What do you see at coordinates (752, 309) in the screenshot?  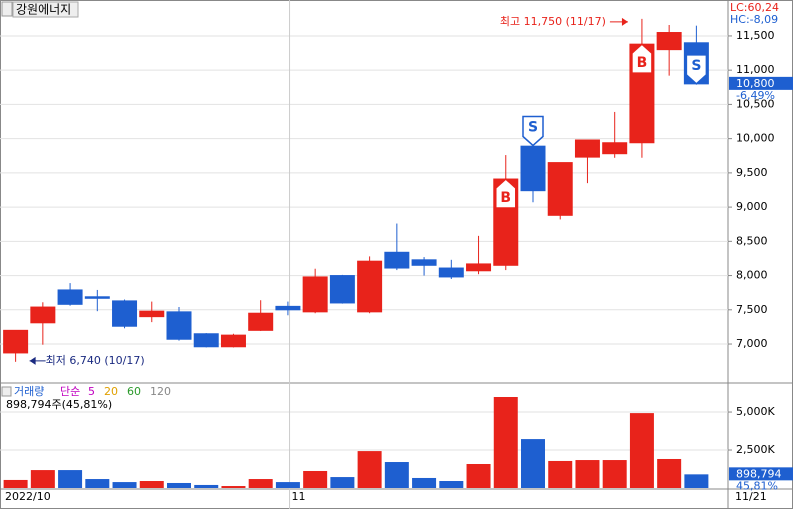 I see `y-tick-label: 7,500` at bounding box center [752, 309].